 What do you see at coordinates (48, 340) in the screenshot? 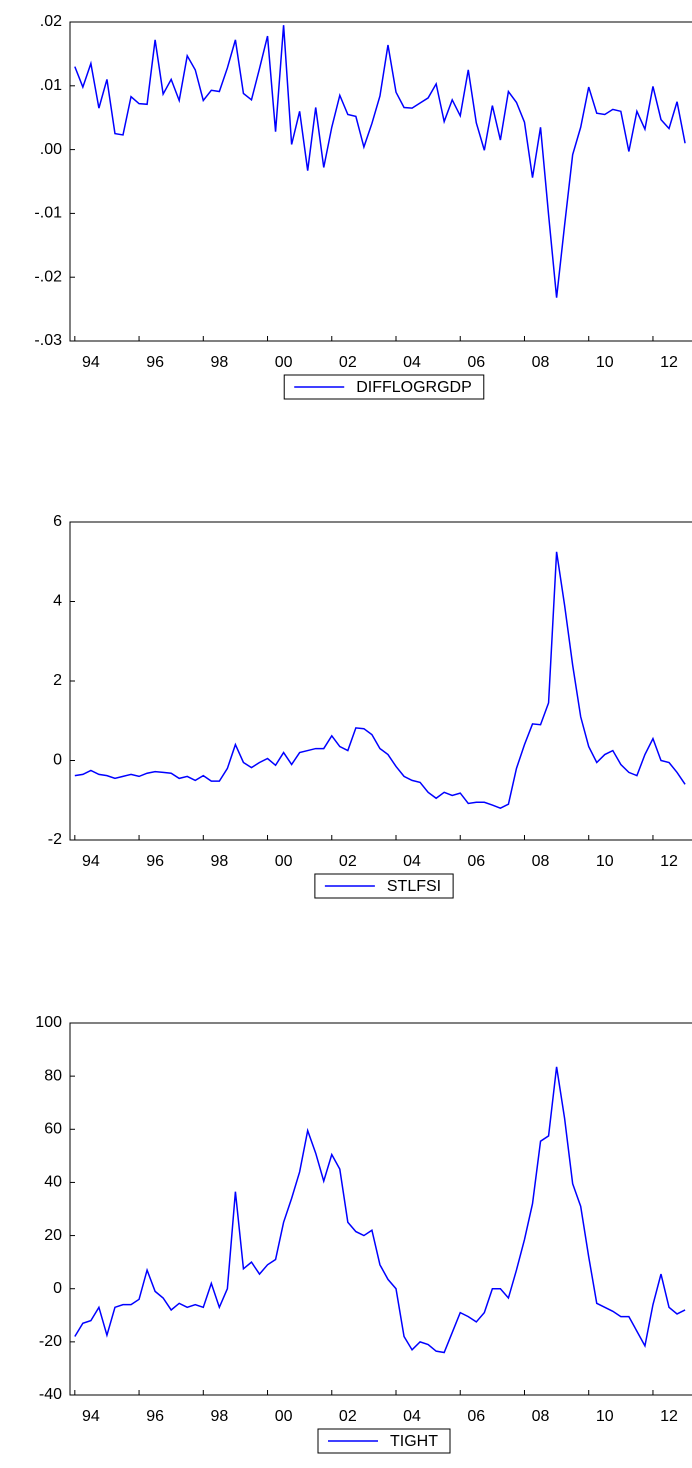
I see `y-tick-label: -.03` at bounding box center [48, 340].